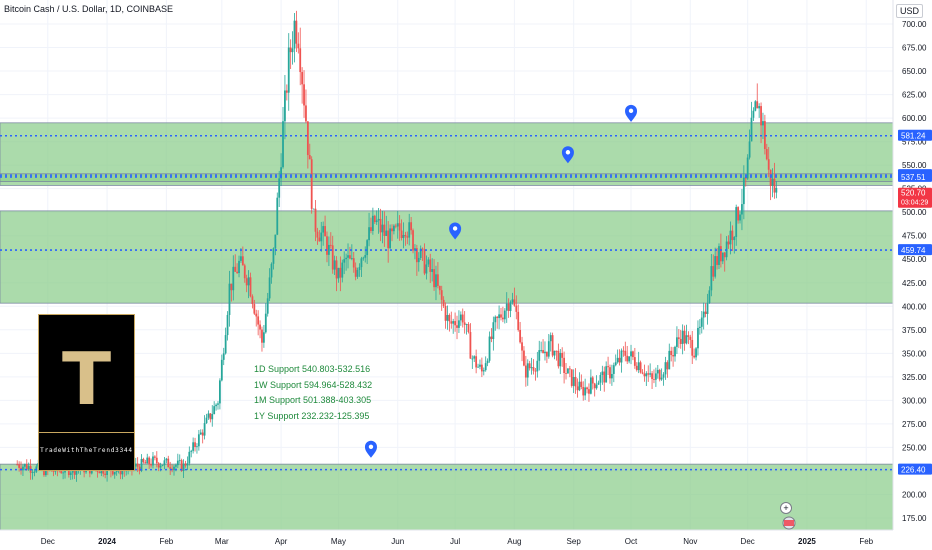 The width and height of the screenshot is (932, 550). What do you see at coordinates (631, 111) in the screenshot?
I see `location-pin-dot` at bounding box center [631, 111].